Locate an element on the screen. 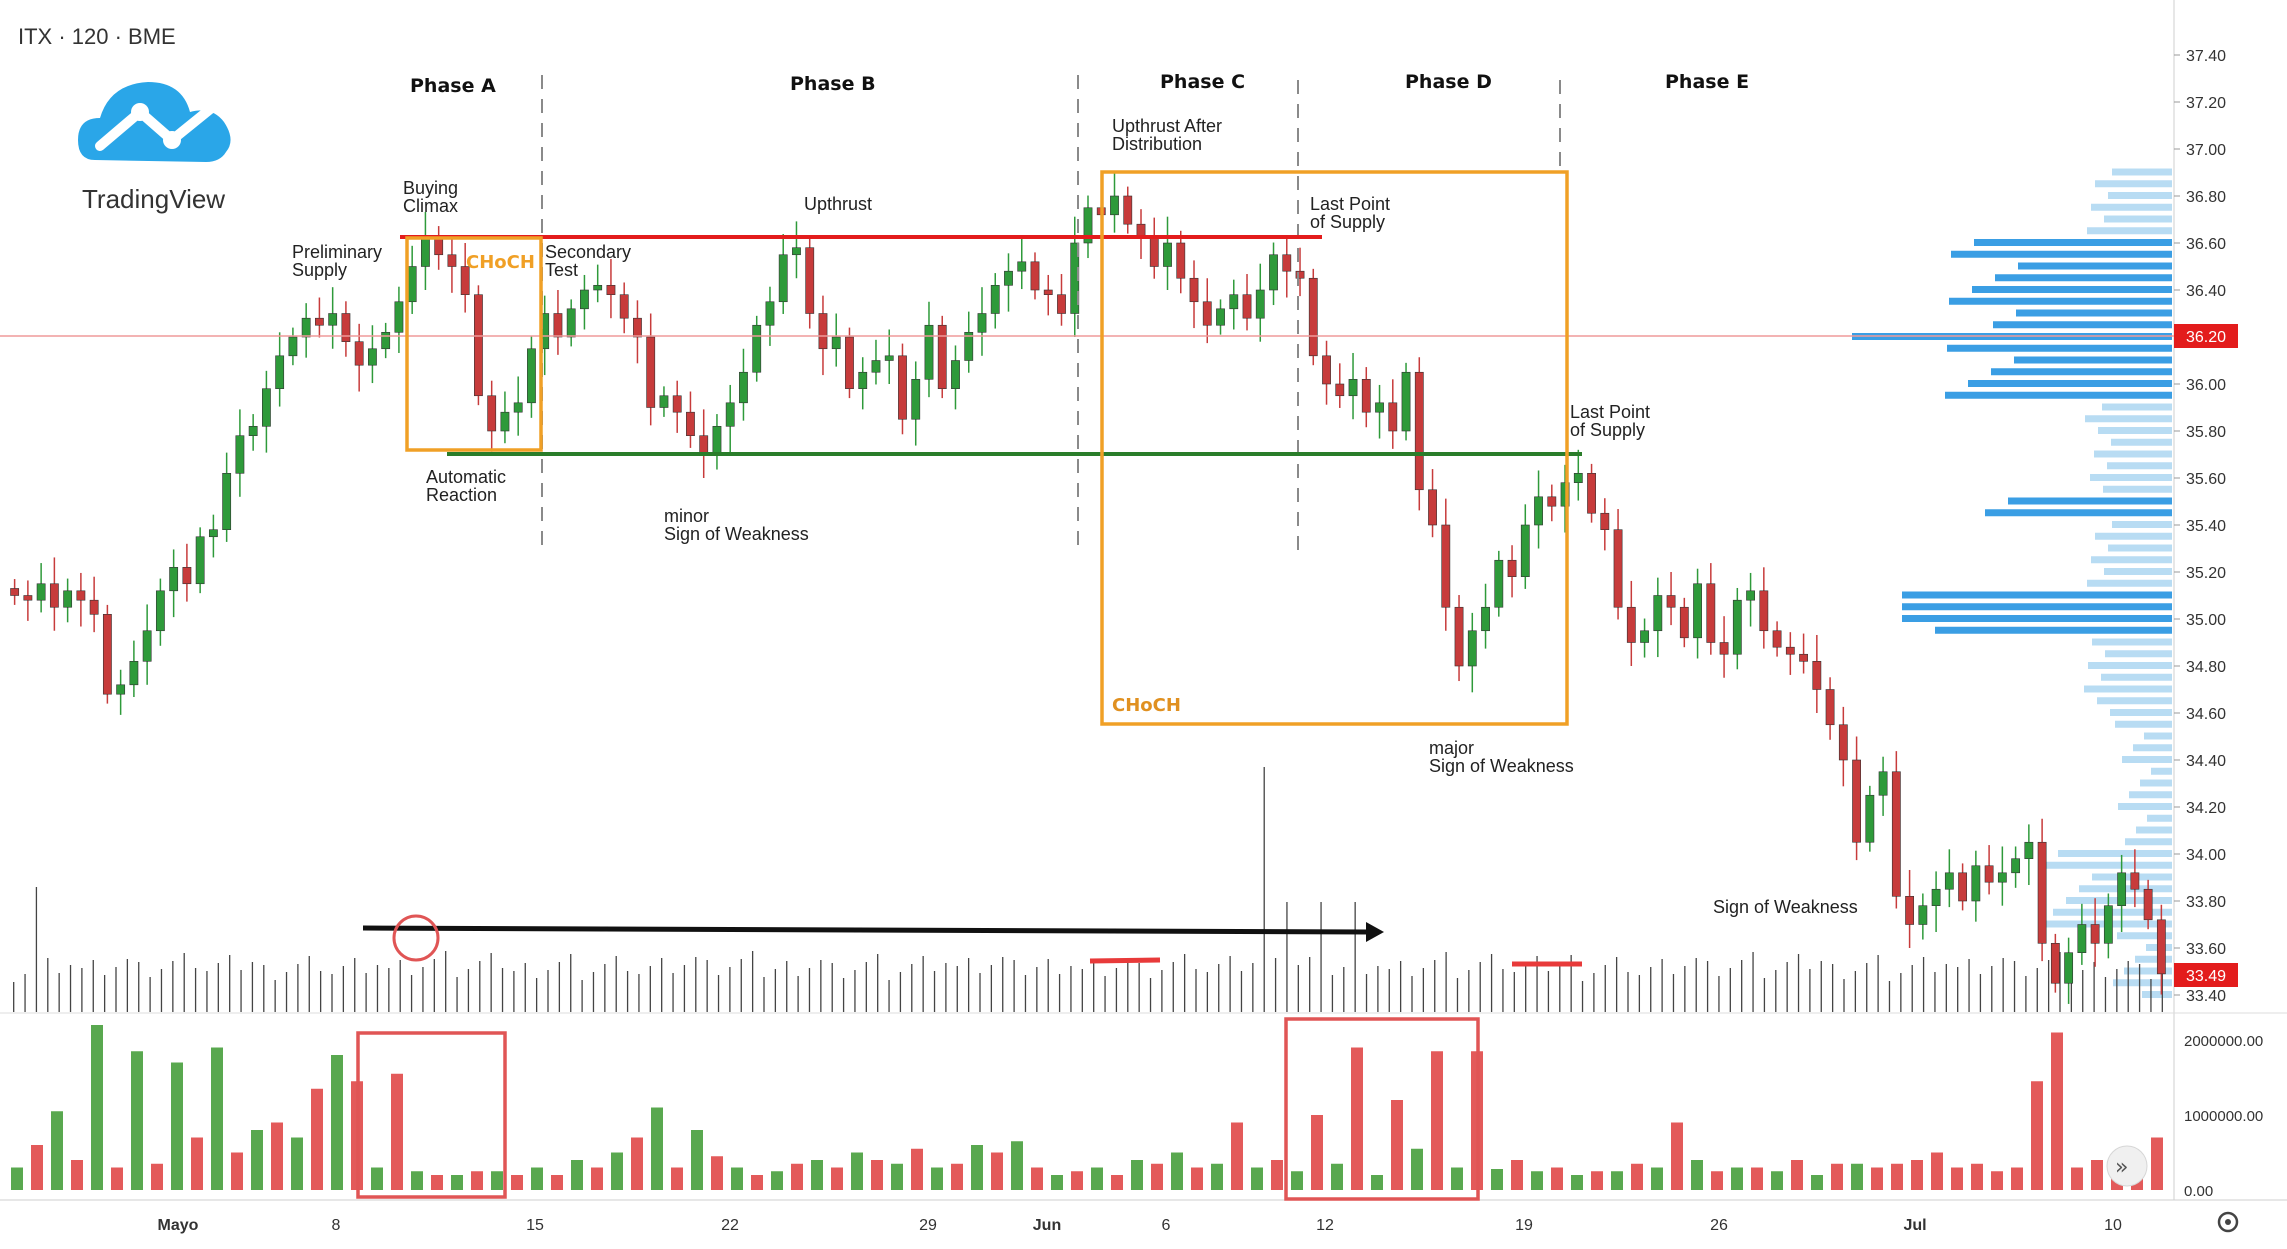 This screenshot has height=1249, width=2287. price-tick-label: 35.20 is located at coordinates (2206, 573).